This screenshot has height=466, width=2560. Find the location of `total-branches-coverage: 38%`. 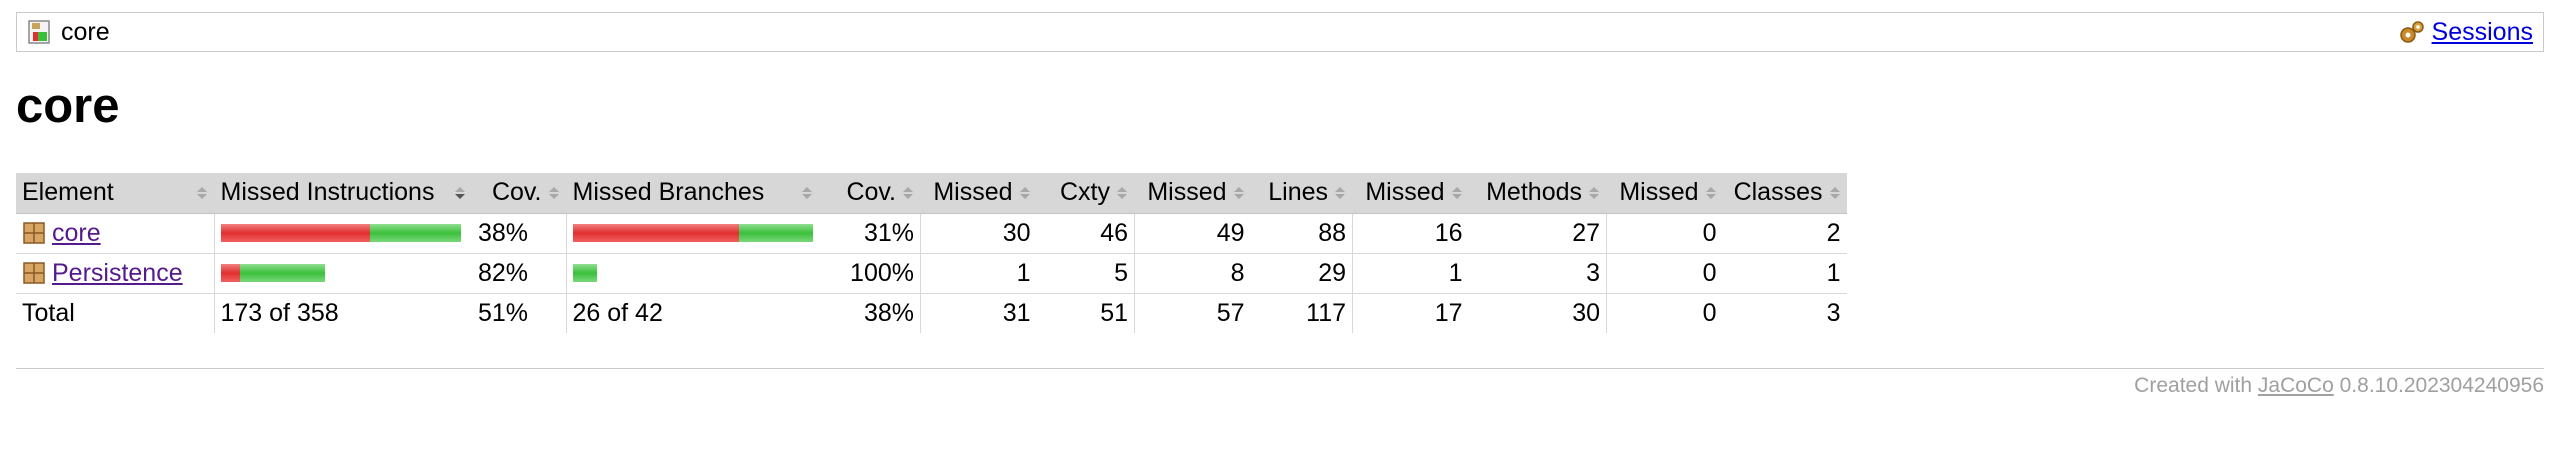

total-branches-coverage: 38% is located at coordinates (869, 312).